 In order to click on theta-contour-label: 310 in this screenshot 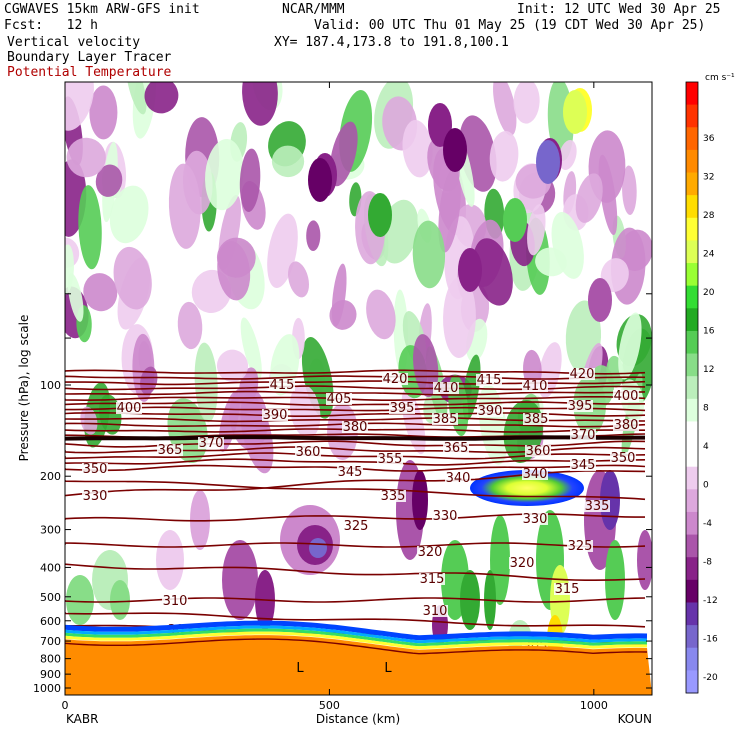, I will do `click(435, 611)`.